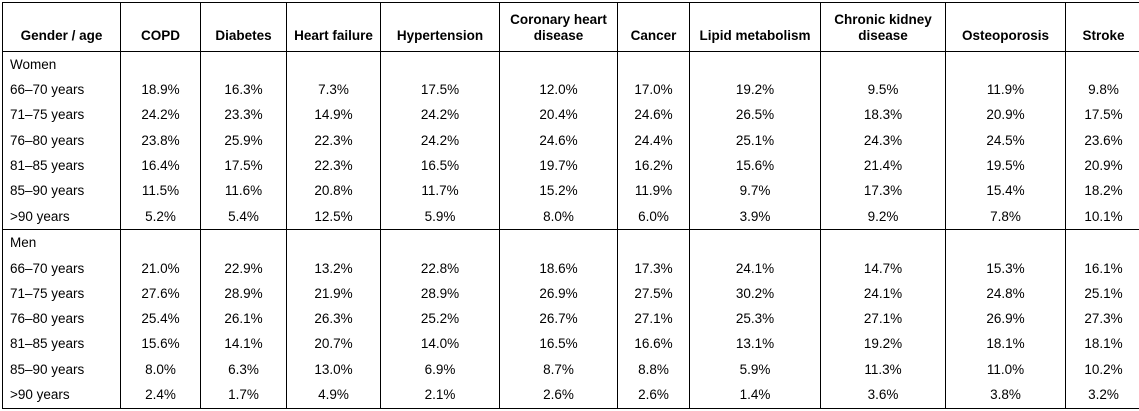  What do you see at coordinates (571, 64) in the screenshot?
I see `section-row: Women` at bounding box center [571, 64].